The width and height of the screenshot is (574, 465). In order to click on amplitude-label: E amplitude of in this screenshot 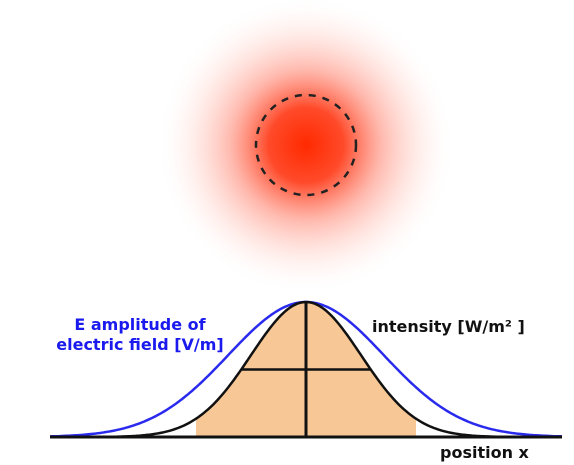, I will do `click(140, 324)`.